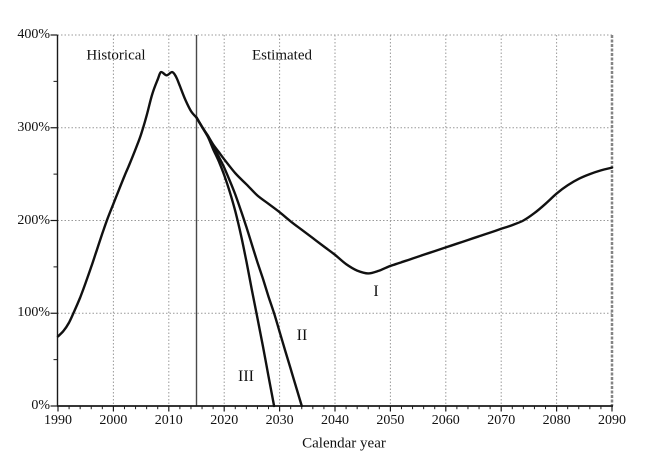 The height and width of the screenshot is (468, 648). Describe the element at coordinates (40, 405) in the screenshot. I see `y-tick-label: 0%` at that location.